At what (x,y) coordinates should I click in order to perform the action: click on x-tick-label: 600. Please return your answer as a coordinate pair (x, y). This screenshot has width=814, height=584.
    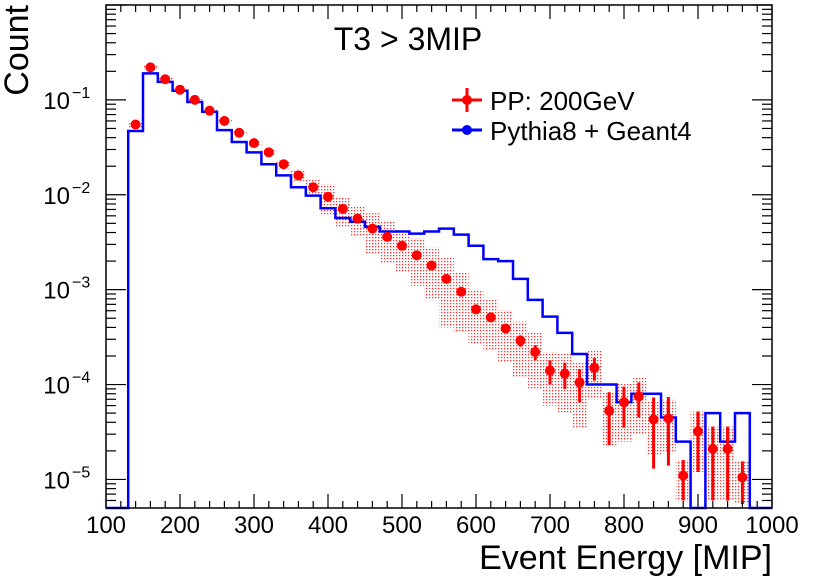
    Looking at the image, I should click on (476, 525).